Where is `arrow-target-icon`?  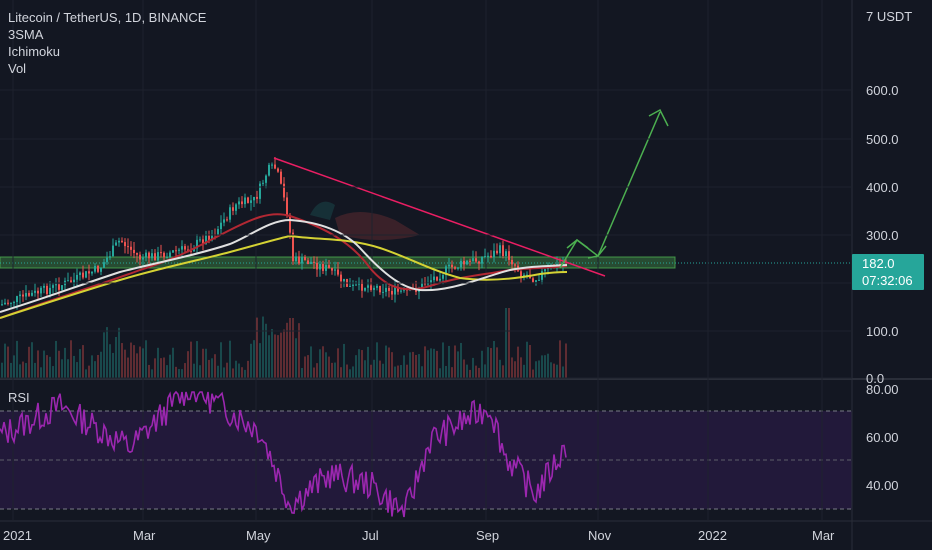
arrow-target-icon is located at coordinates (658, 117).